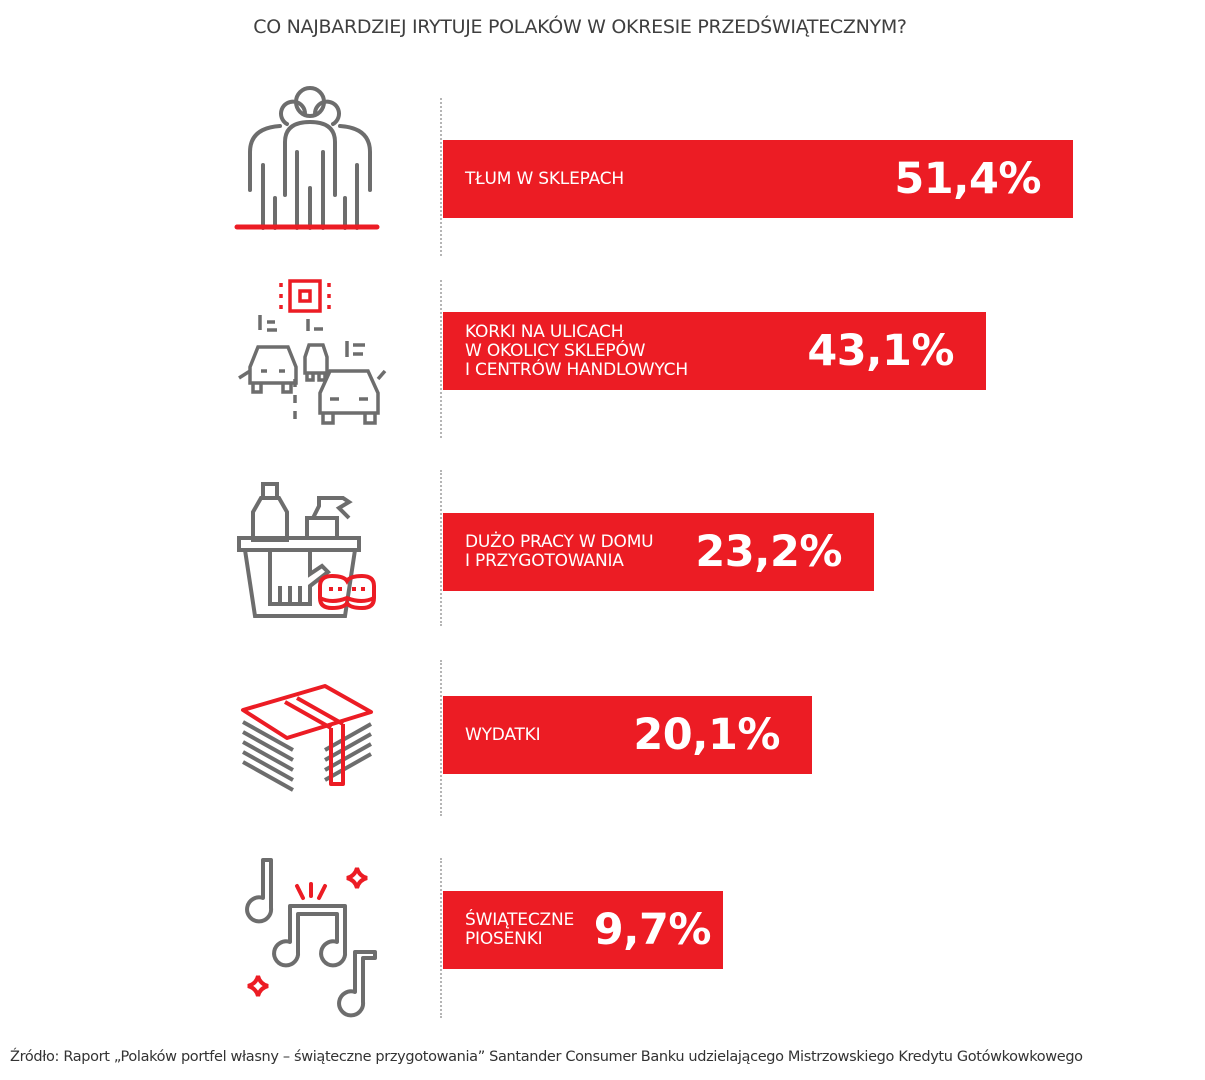 The image size is (1205, 1080). I want to click on bar-value: 23,2%, so click(768, 552).